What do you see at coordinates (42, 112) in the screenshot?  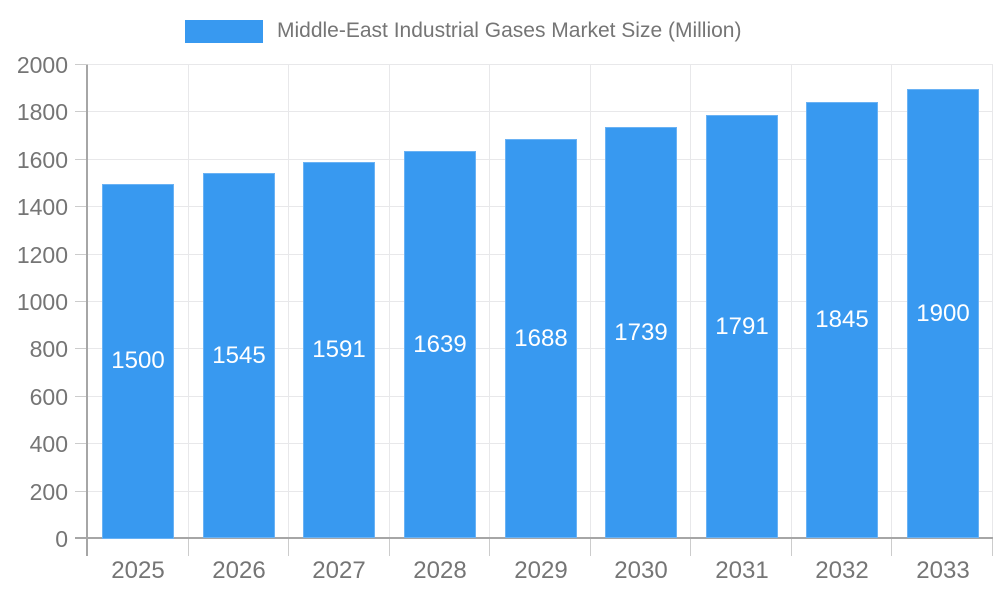 I see `y-axis-label: 1800` at bounding box center [42, 112].